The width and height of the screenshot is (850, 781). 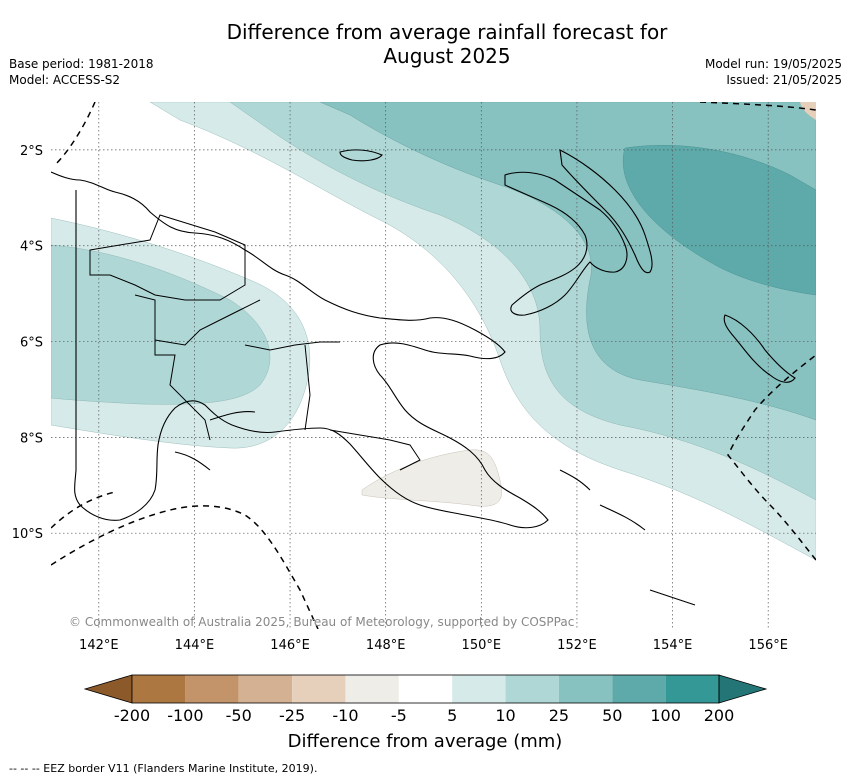 What do you see at coordinates (31, 151) in the screenshot?
I see `latitude-label: 2°S` at bounding box center [31, 151].